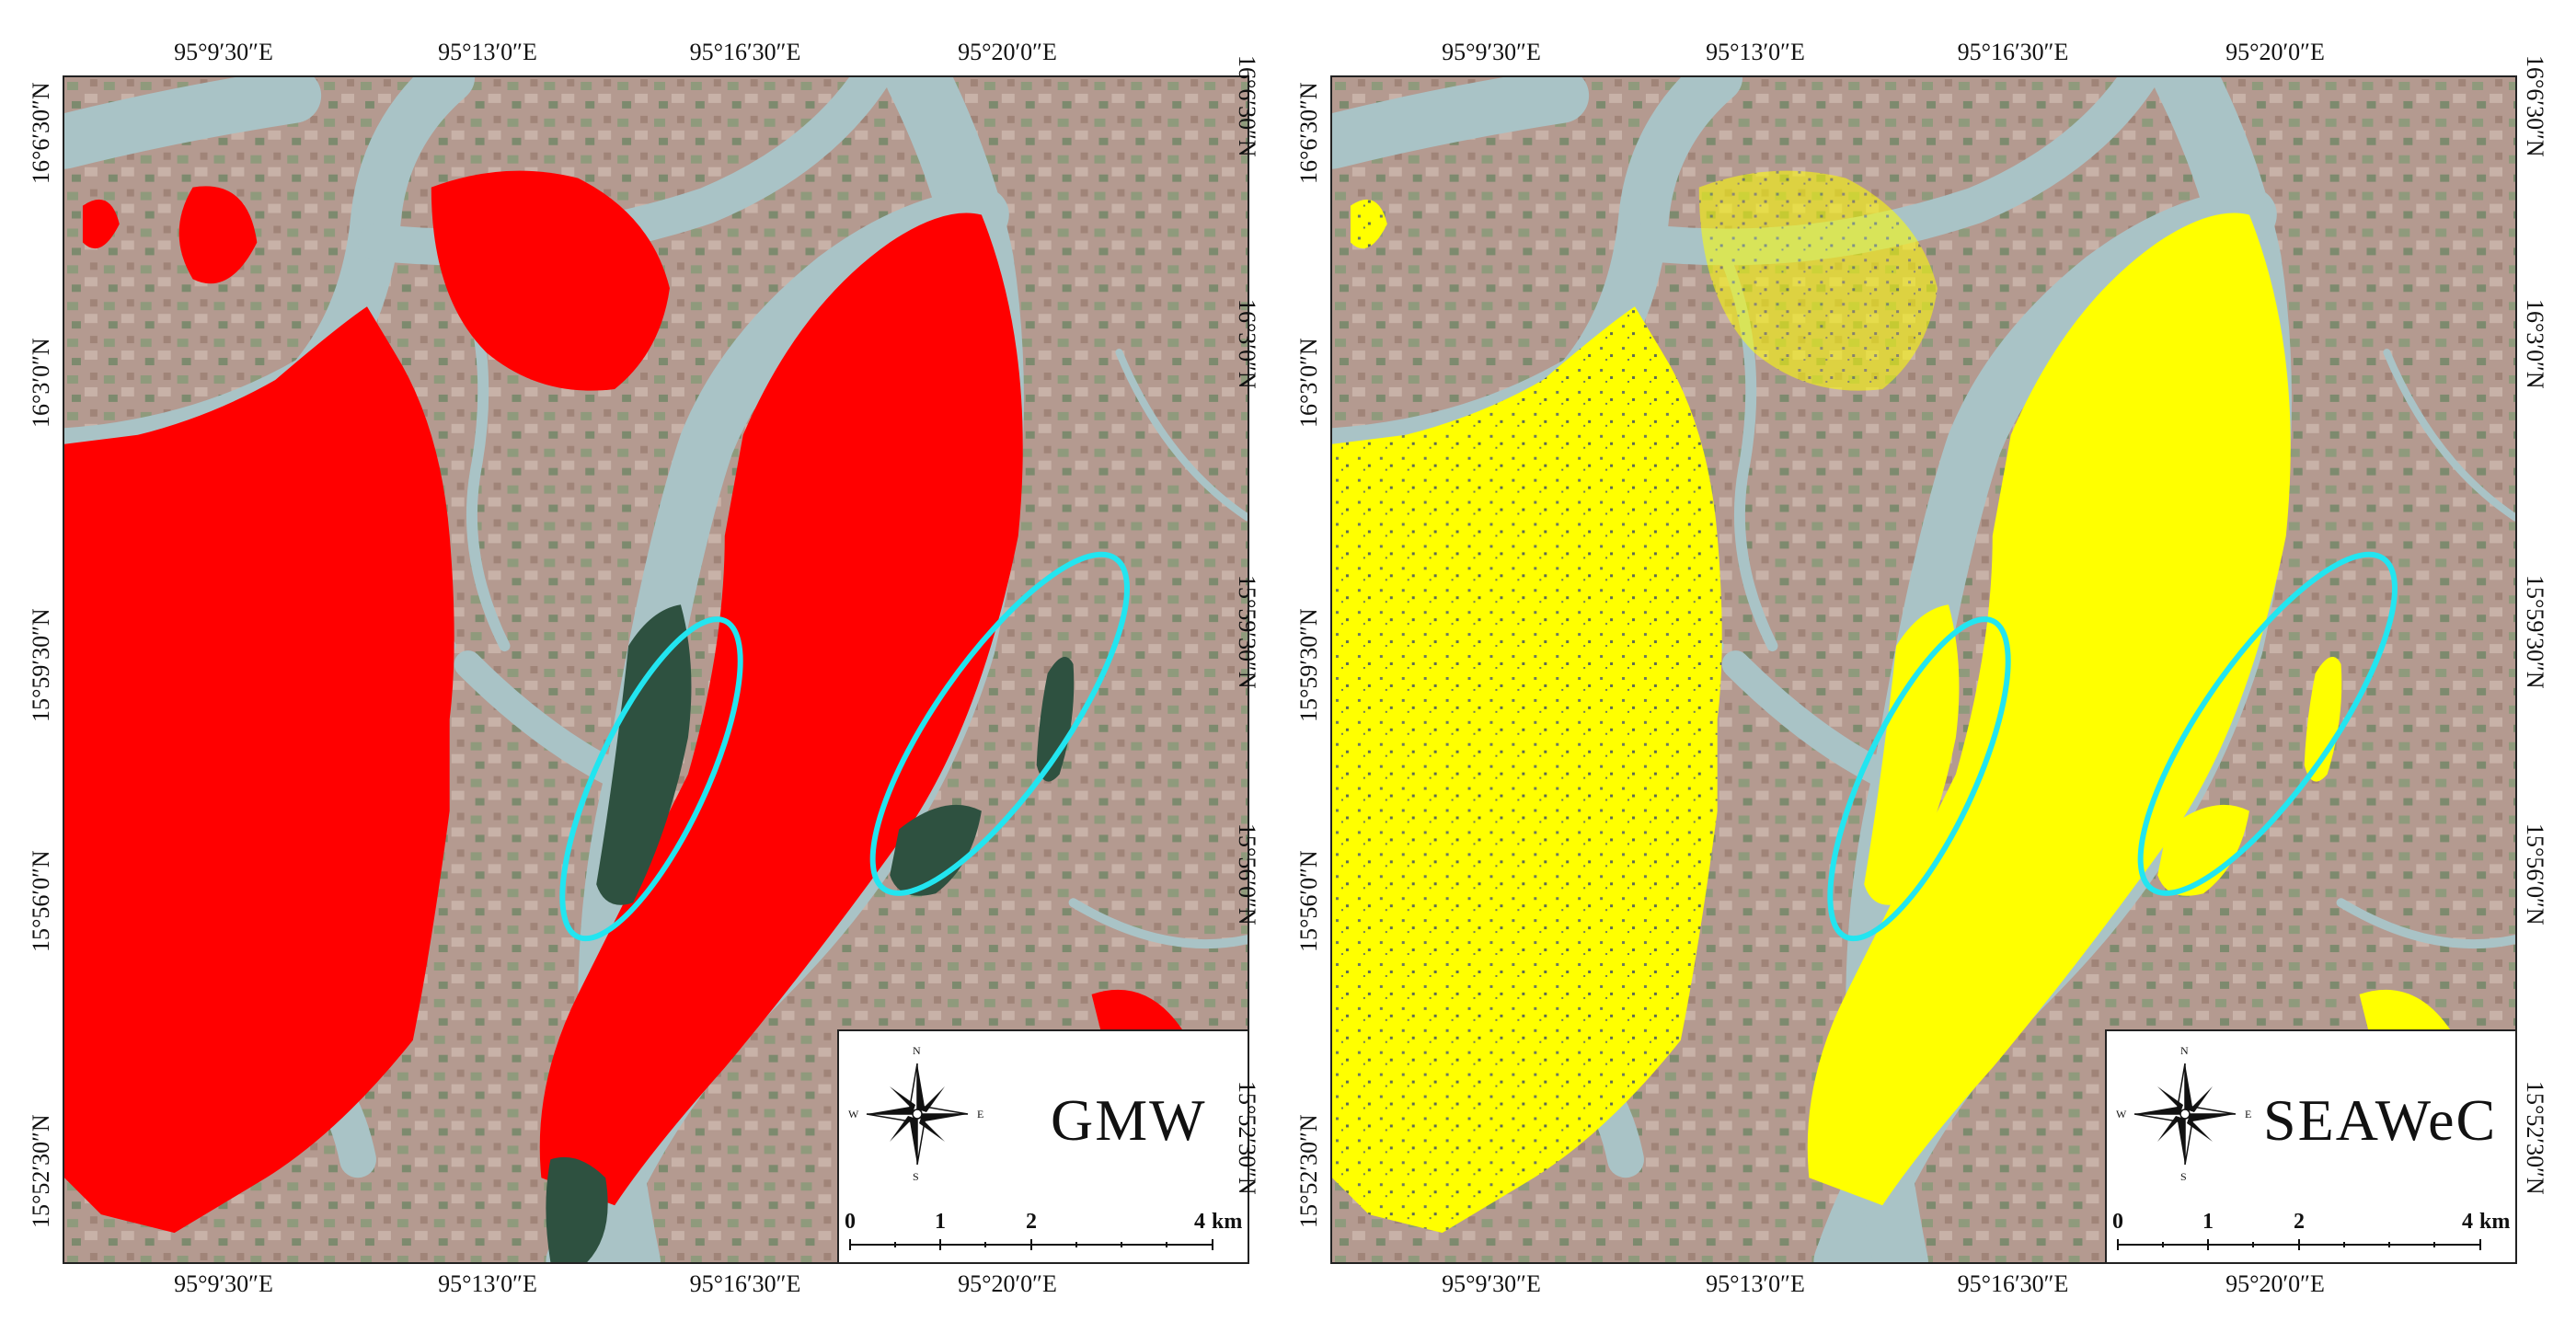 This screenshot has height=1333, width=2576. I want to click on dataset-title: SEAWeC, so click(2380, 1120).